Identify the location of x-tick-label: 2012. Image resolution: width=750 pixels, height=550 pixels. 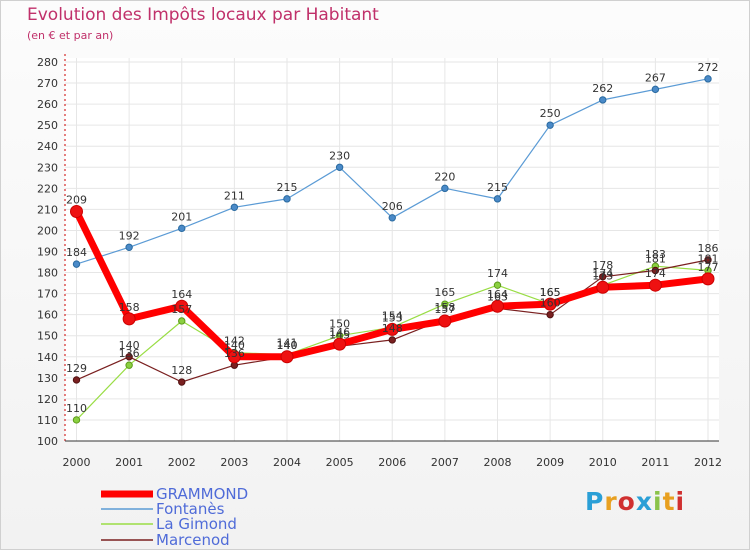
(708, 462).